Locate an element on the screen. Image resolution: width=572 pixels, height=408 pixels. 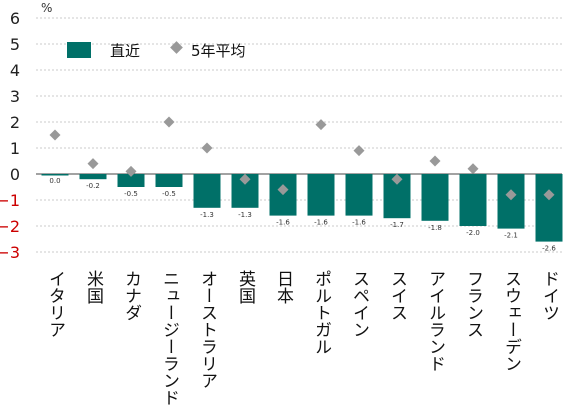
legend-label-bar: 直近 is located at coordinates (125, 51).